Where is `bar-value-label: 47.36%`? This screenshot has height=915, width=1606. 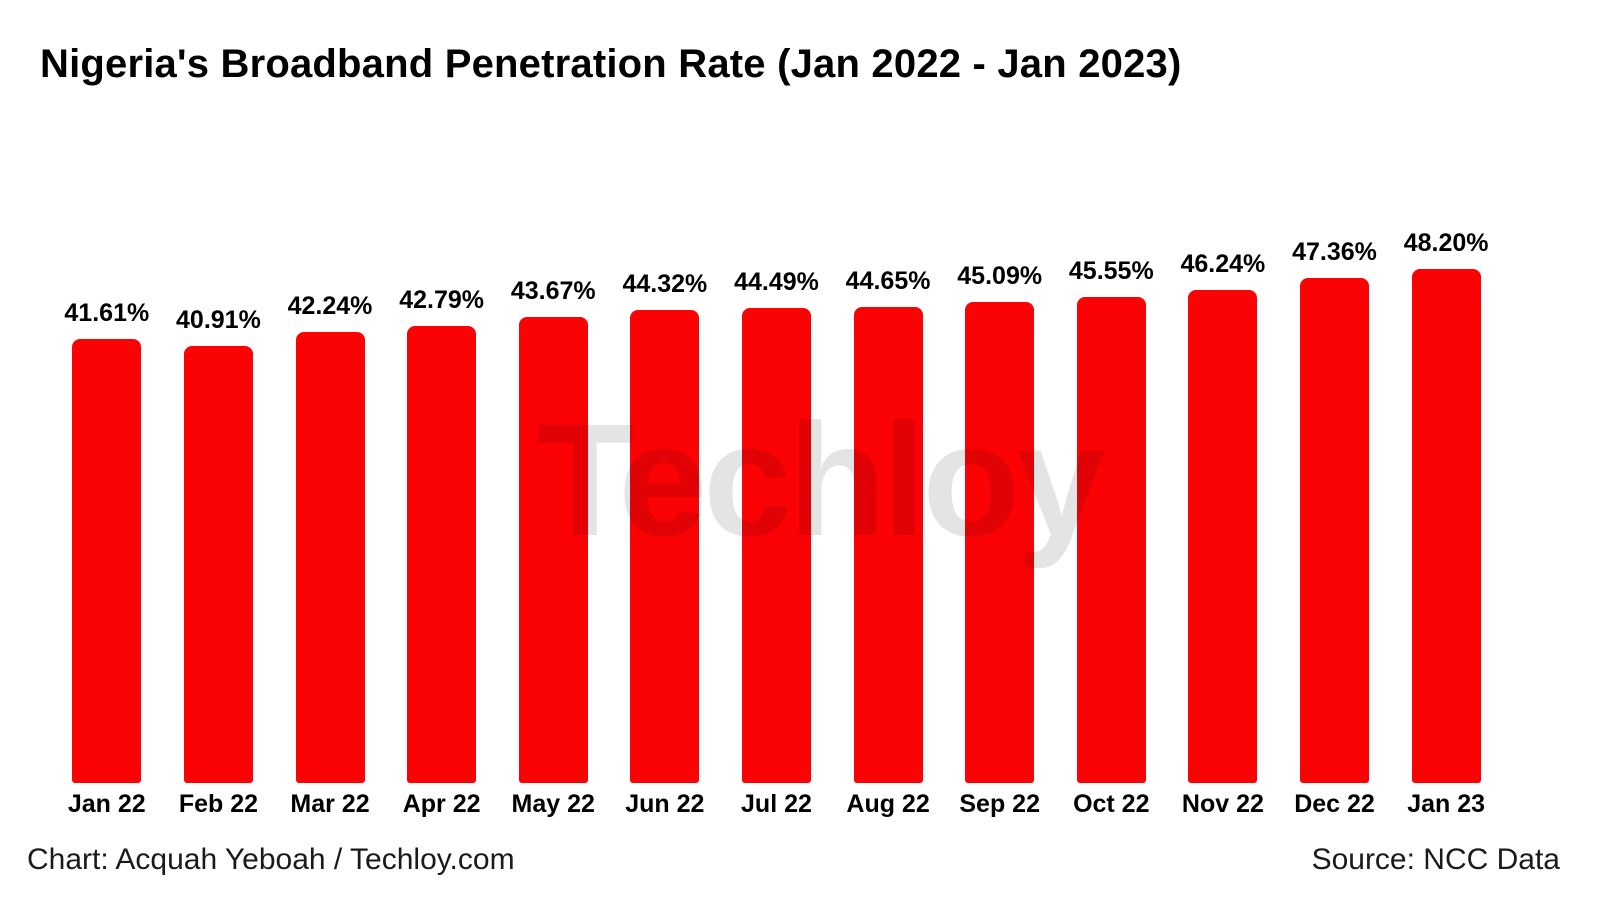
bar-value-label: 47.36% is located at coordinates (1334, 252).